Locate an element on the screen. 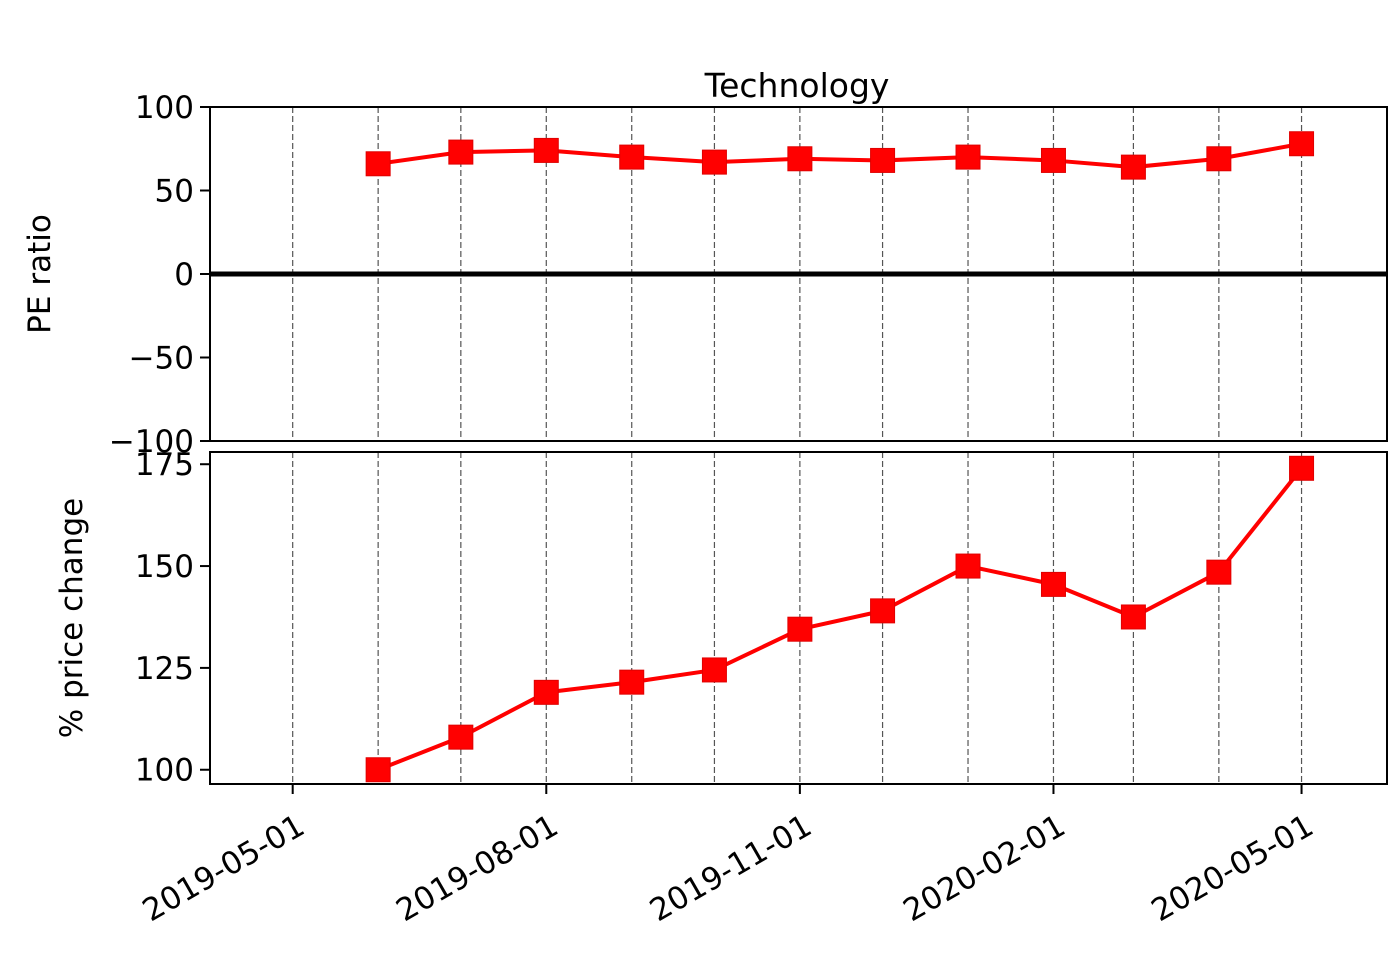 The width and height of the screenshot is (1400, 980). series-line is located at coordinates (839, 155).